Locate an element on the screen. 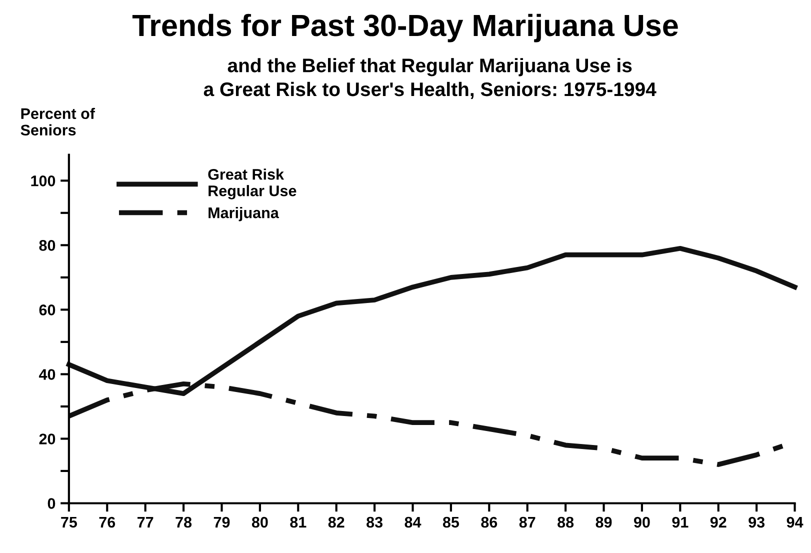  x-tick-label: 91 is located at coordinates (680, 522).